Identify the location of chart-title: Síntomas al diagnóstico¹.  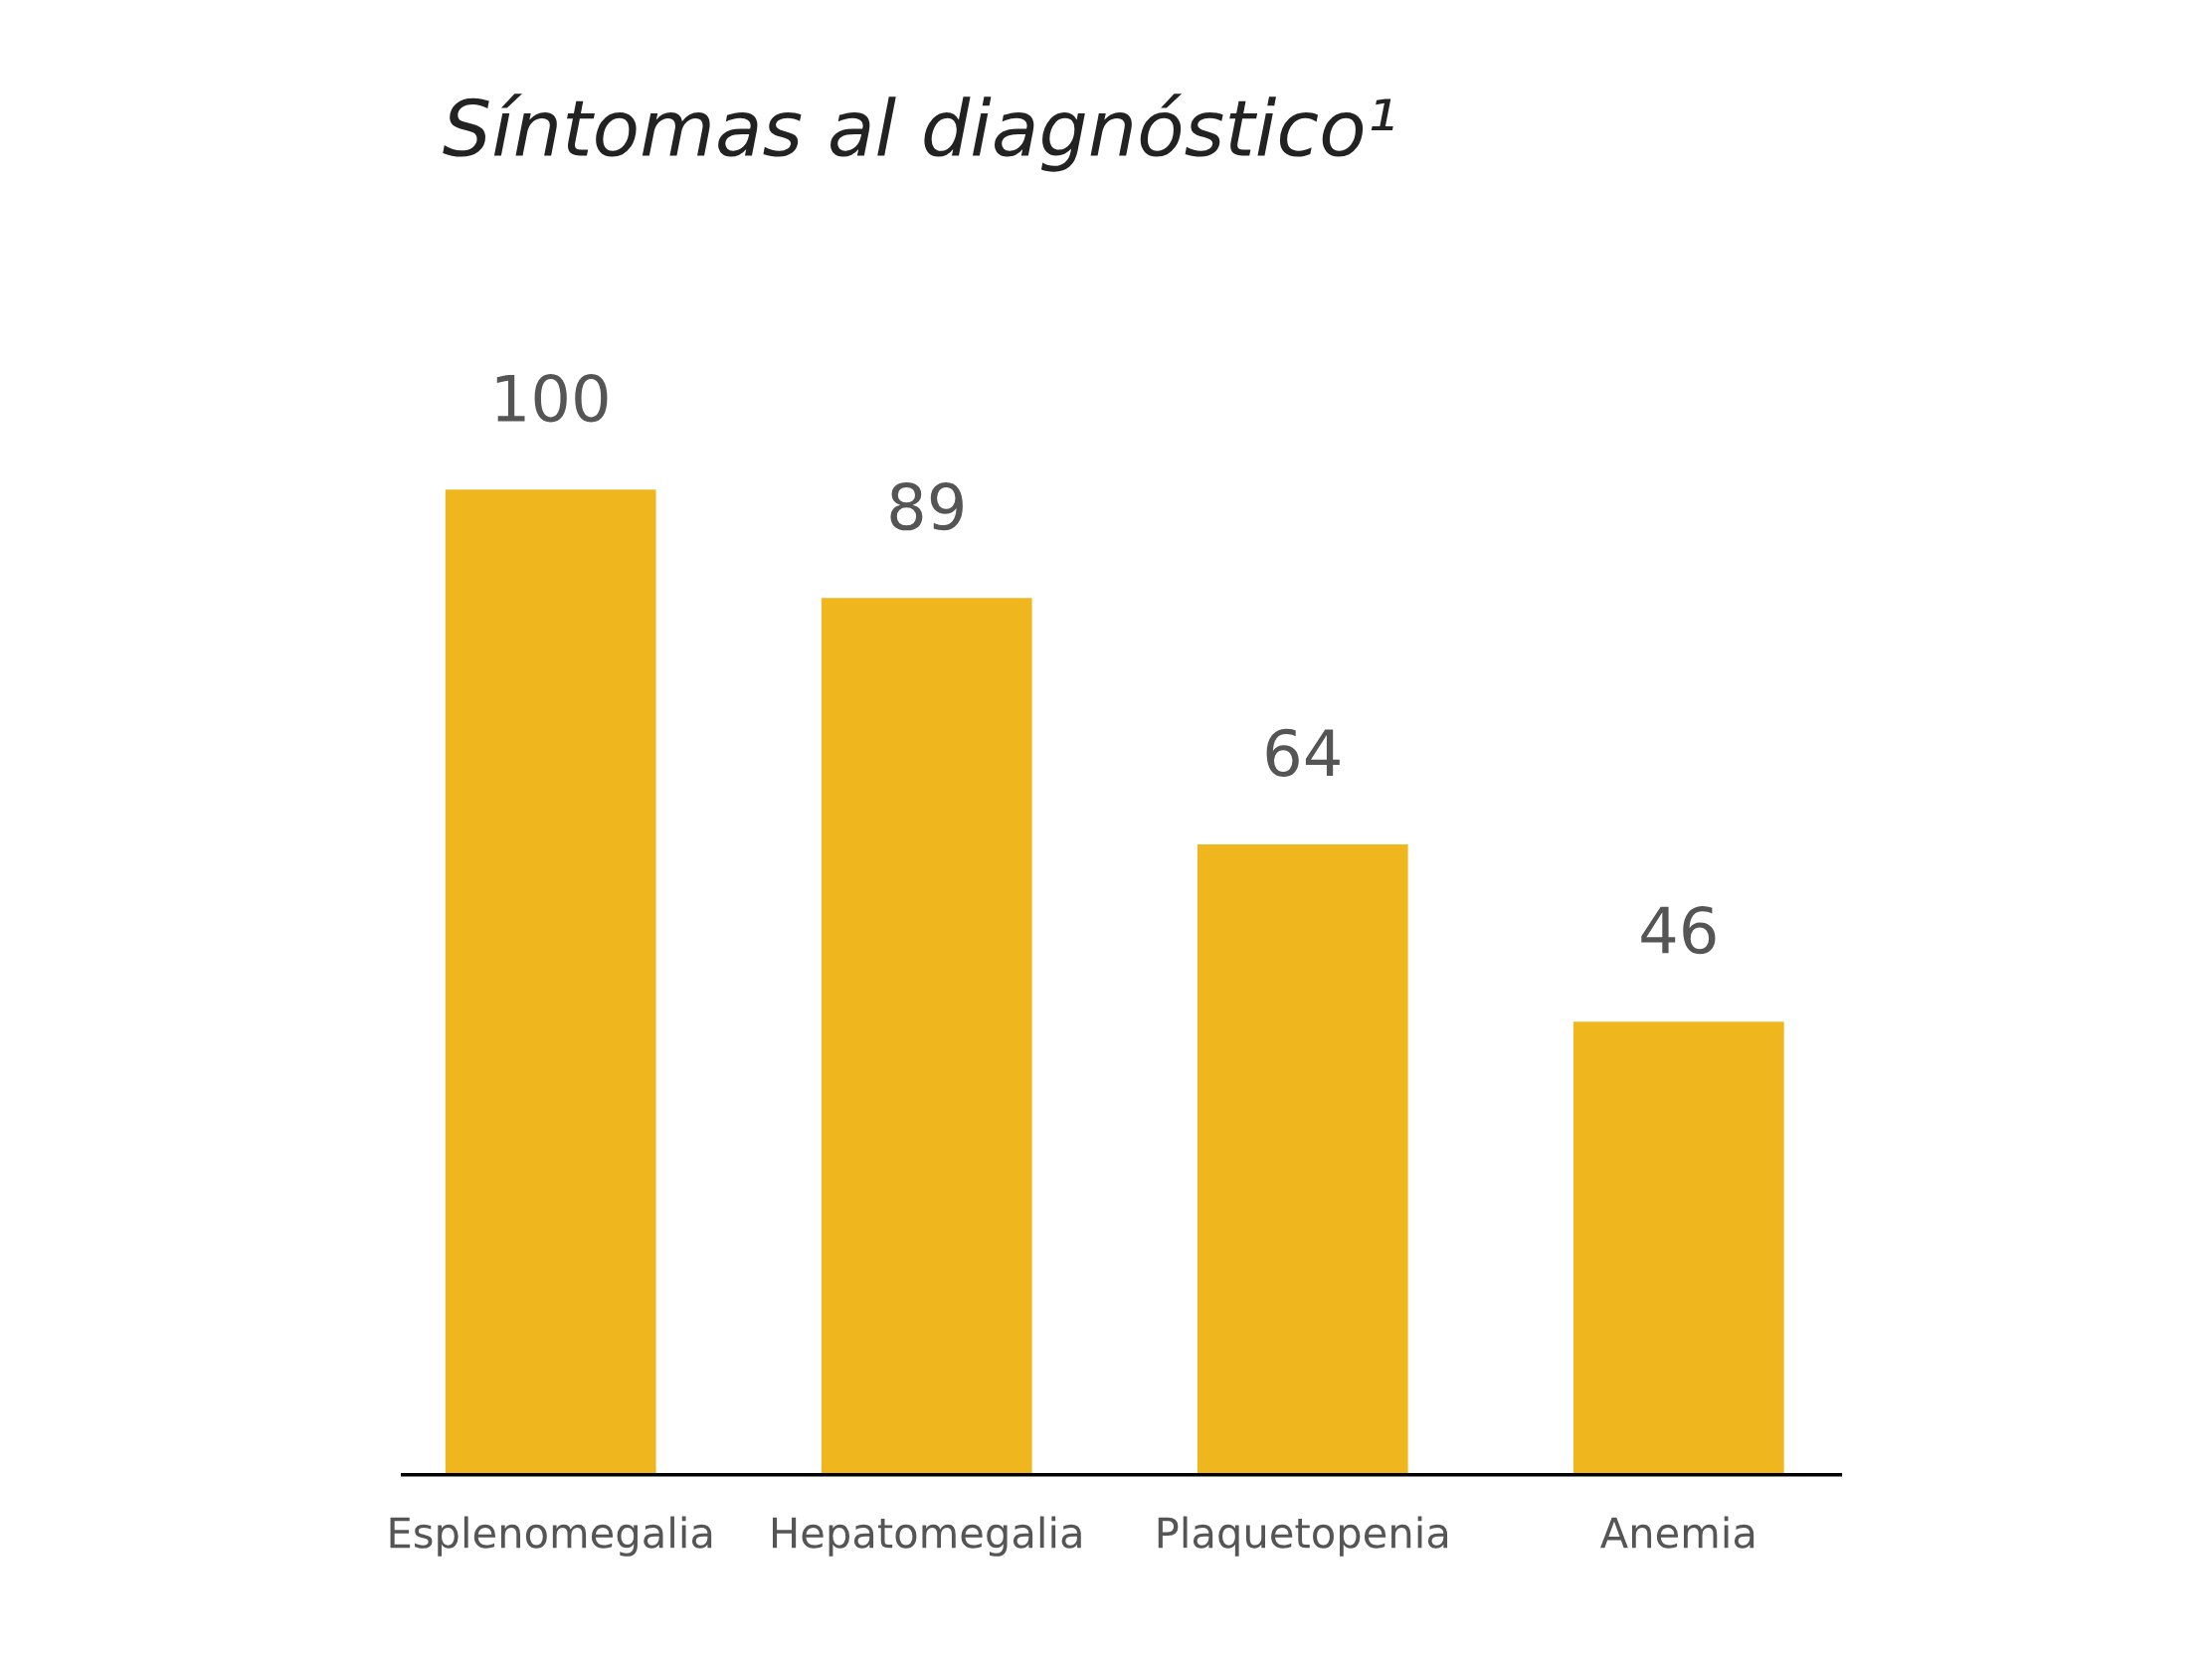
(918, 132).